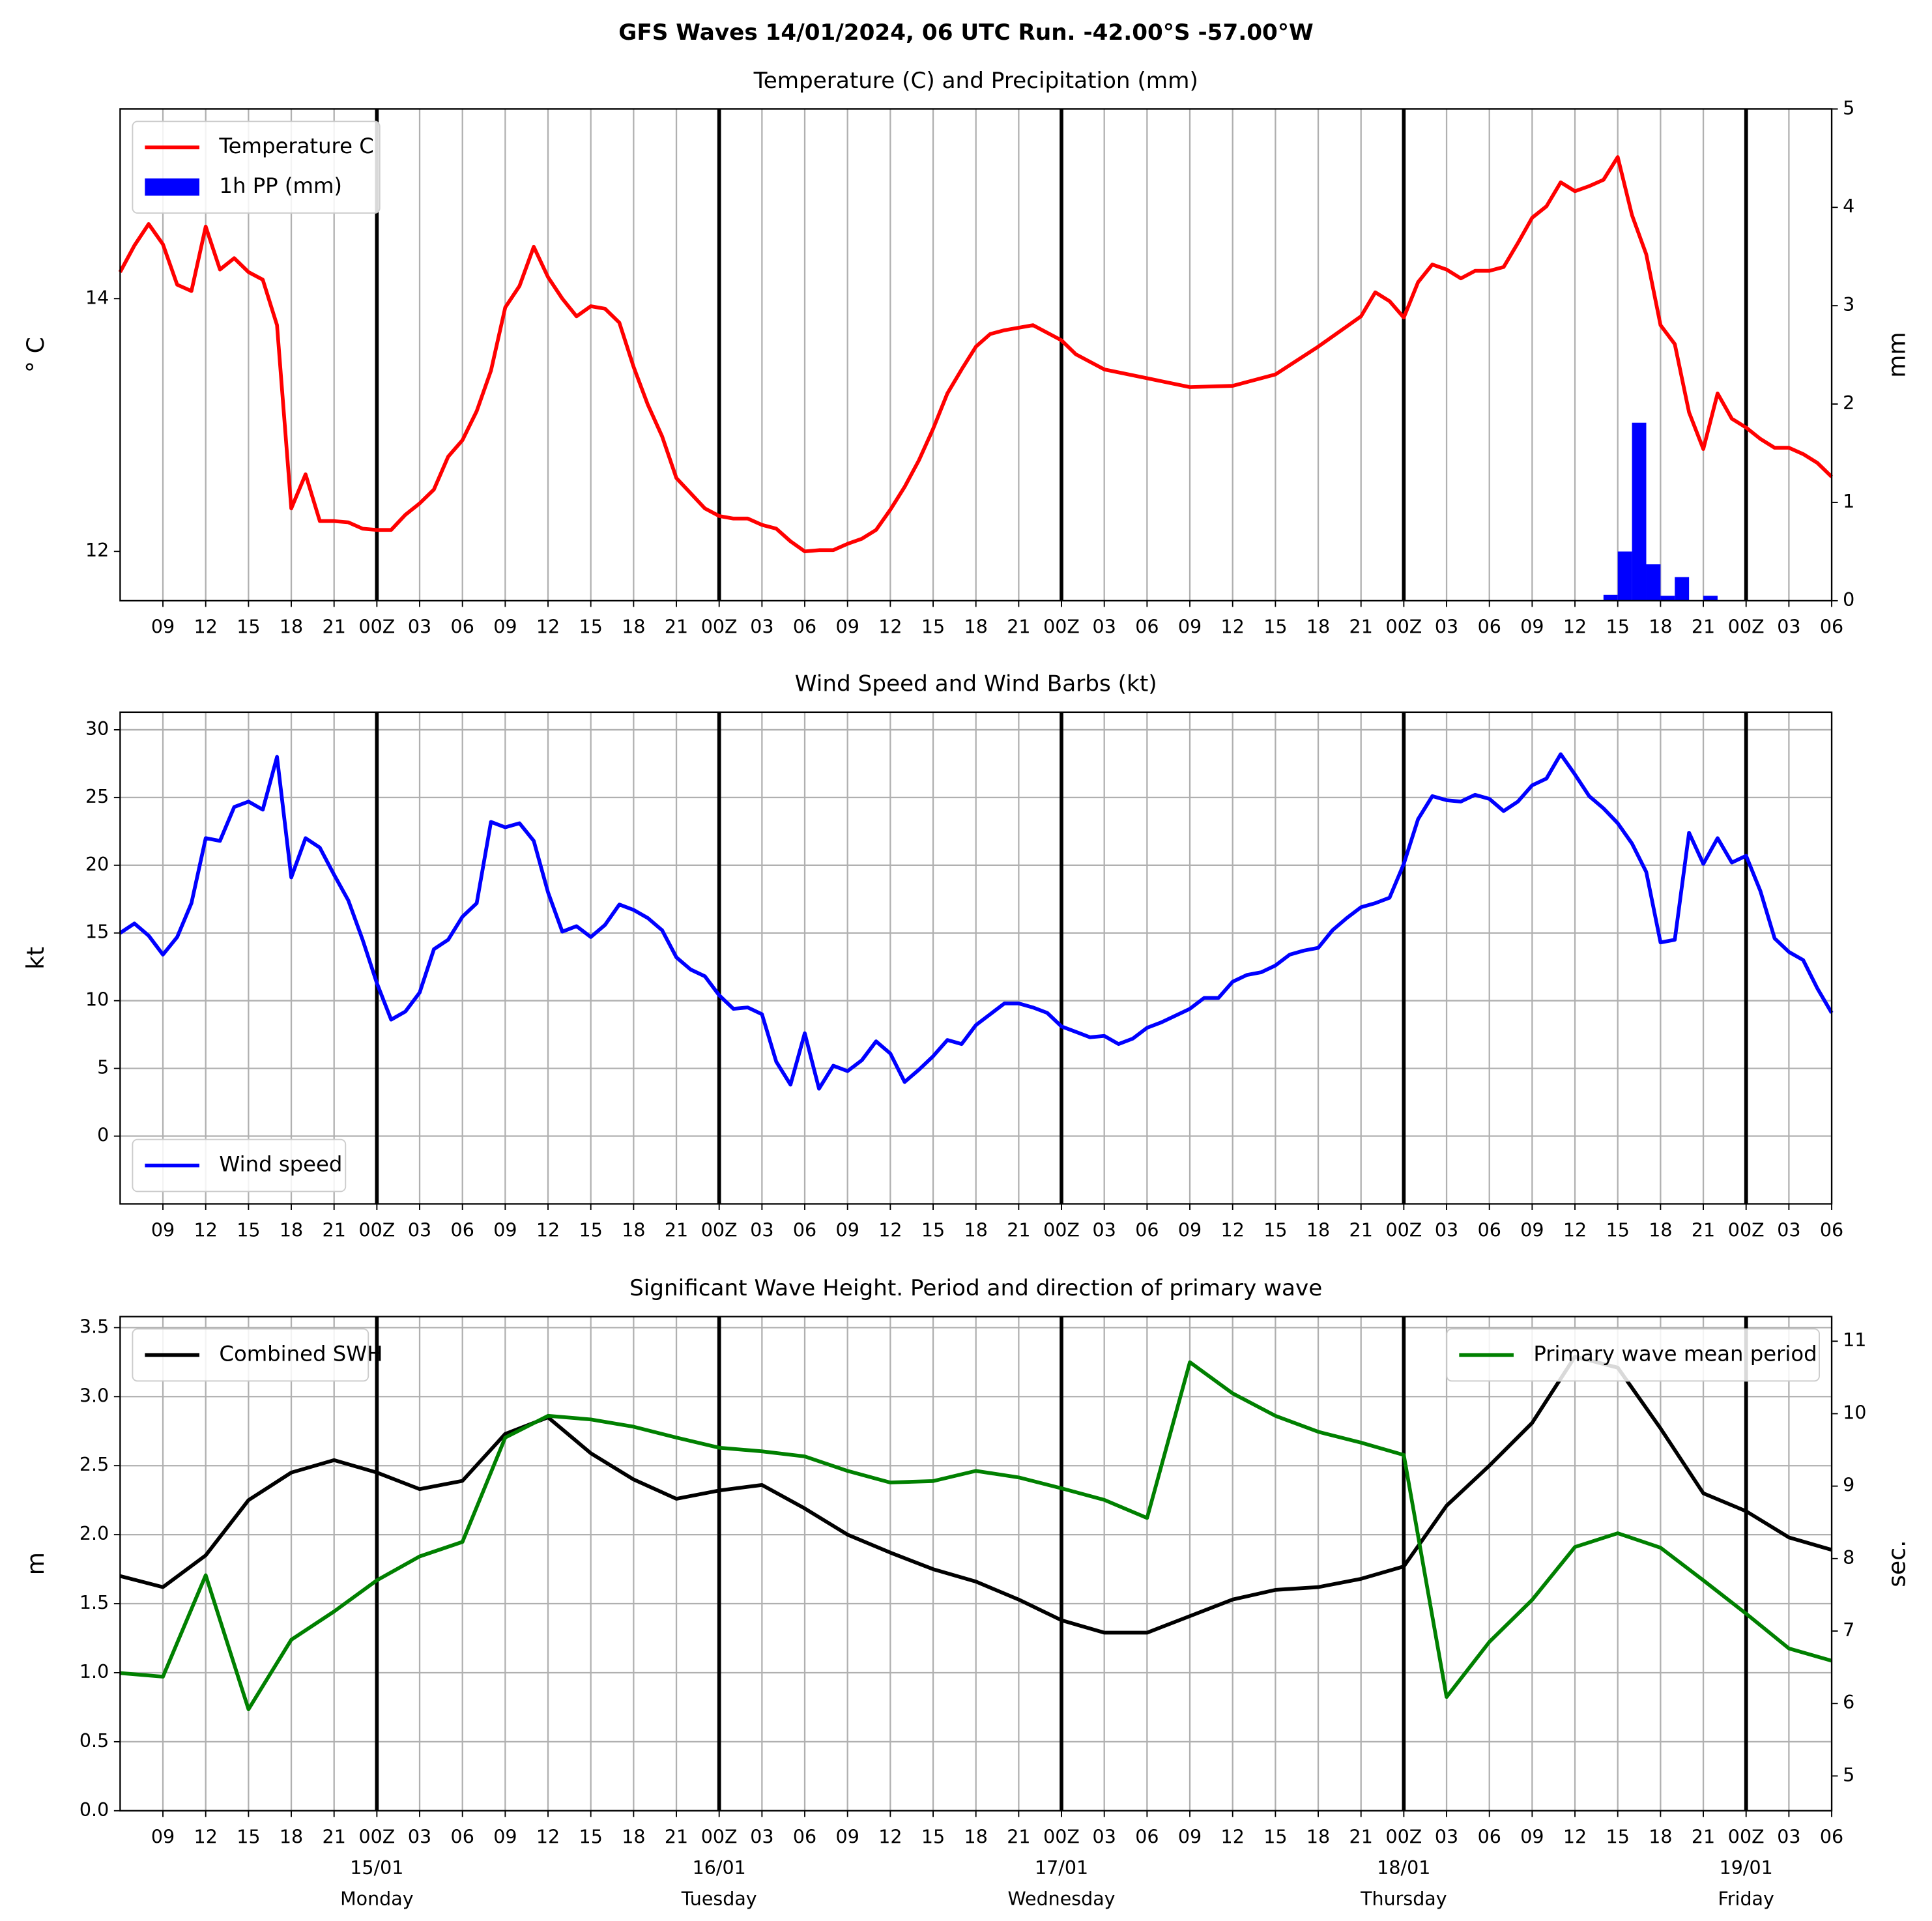 The height and width of the screenshot is (1921, 1932). What do you see at coordinates (172, 187) in the screenshot?
I see `legend-swatch` at bounding box center [172, 187].